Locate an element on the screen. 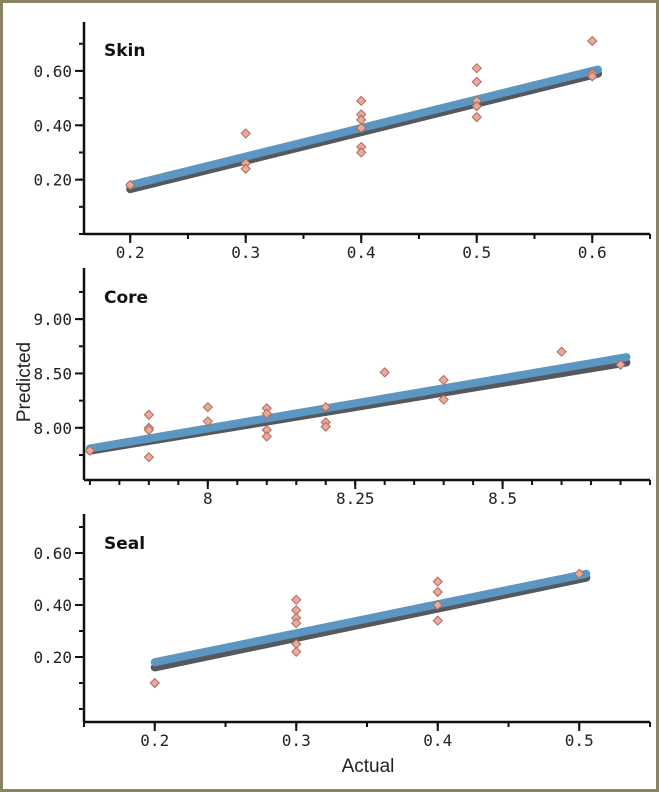 The image size is (659, 792). y-tick-label: 8.00 is located at coordinates (52, 428).